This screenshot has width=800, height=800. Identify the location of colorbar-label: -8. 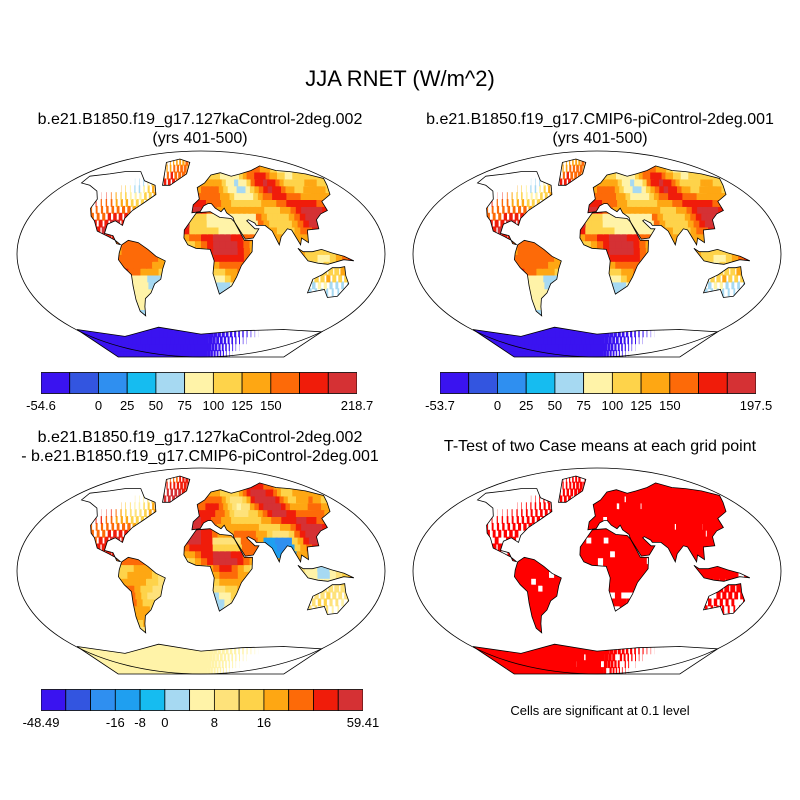
(140, 722).